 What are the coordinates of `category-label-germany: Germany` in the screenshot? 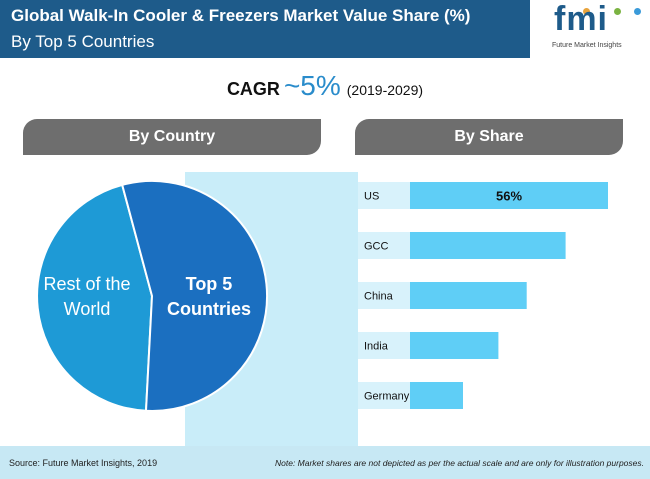 It's located at (387, 397).